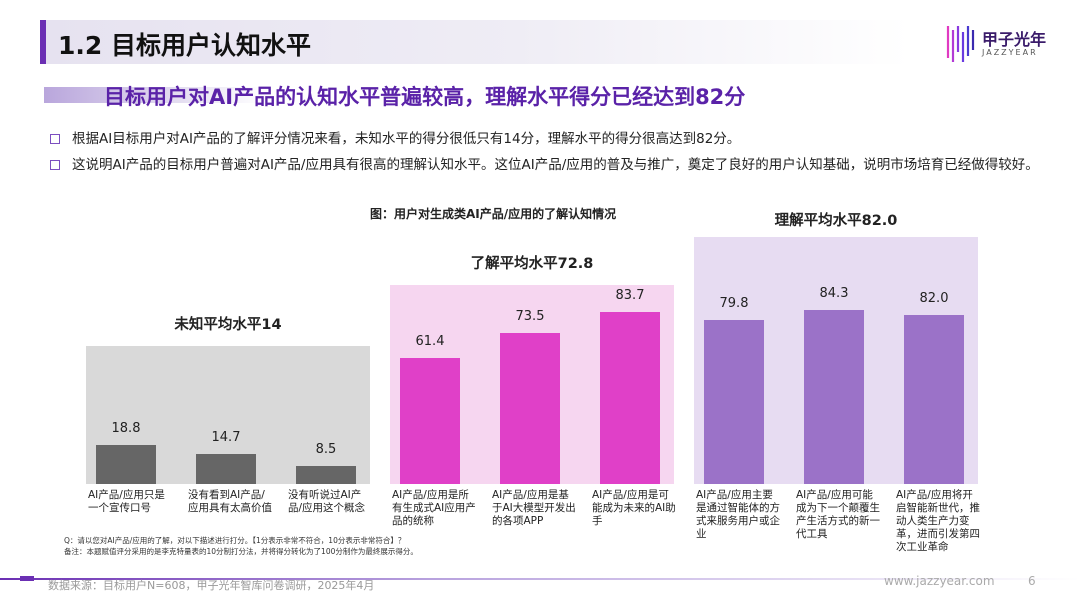 The width and height of the screenshot is (1080, 608). What do you see at coordinates (230, 501) in the screenshot?
I see `category-label: 没有看到AI产品/应用具有太高价值` at bounding box center [230, 501].